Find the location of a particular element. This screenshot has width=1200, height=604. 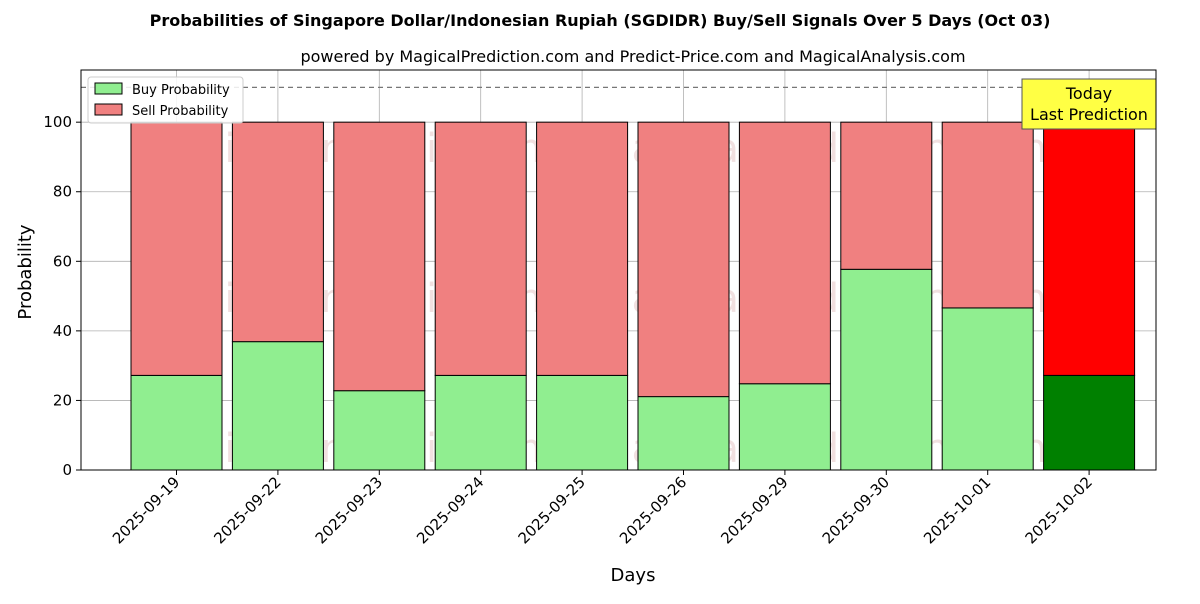

y-tick-label: 100 is located at coordinates (57, 122).